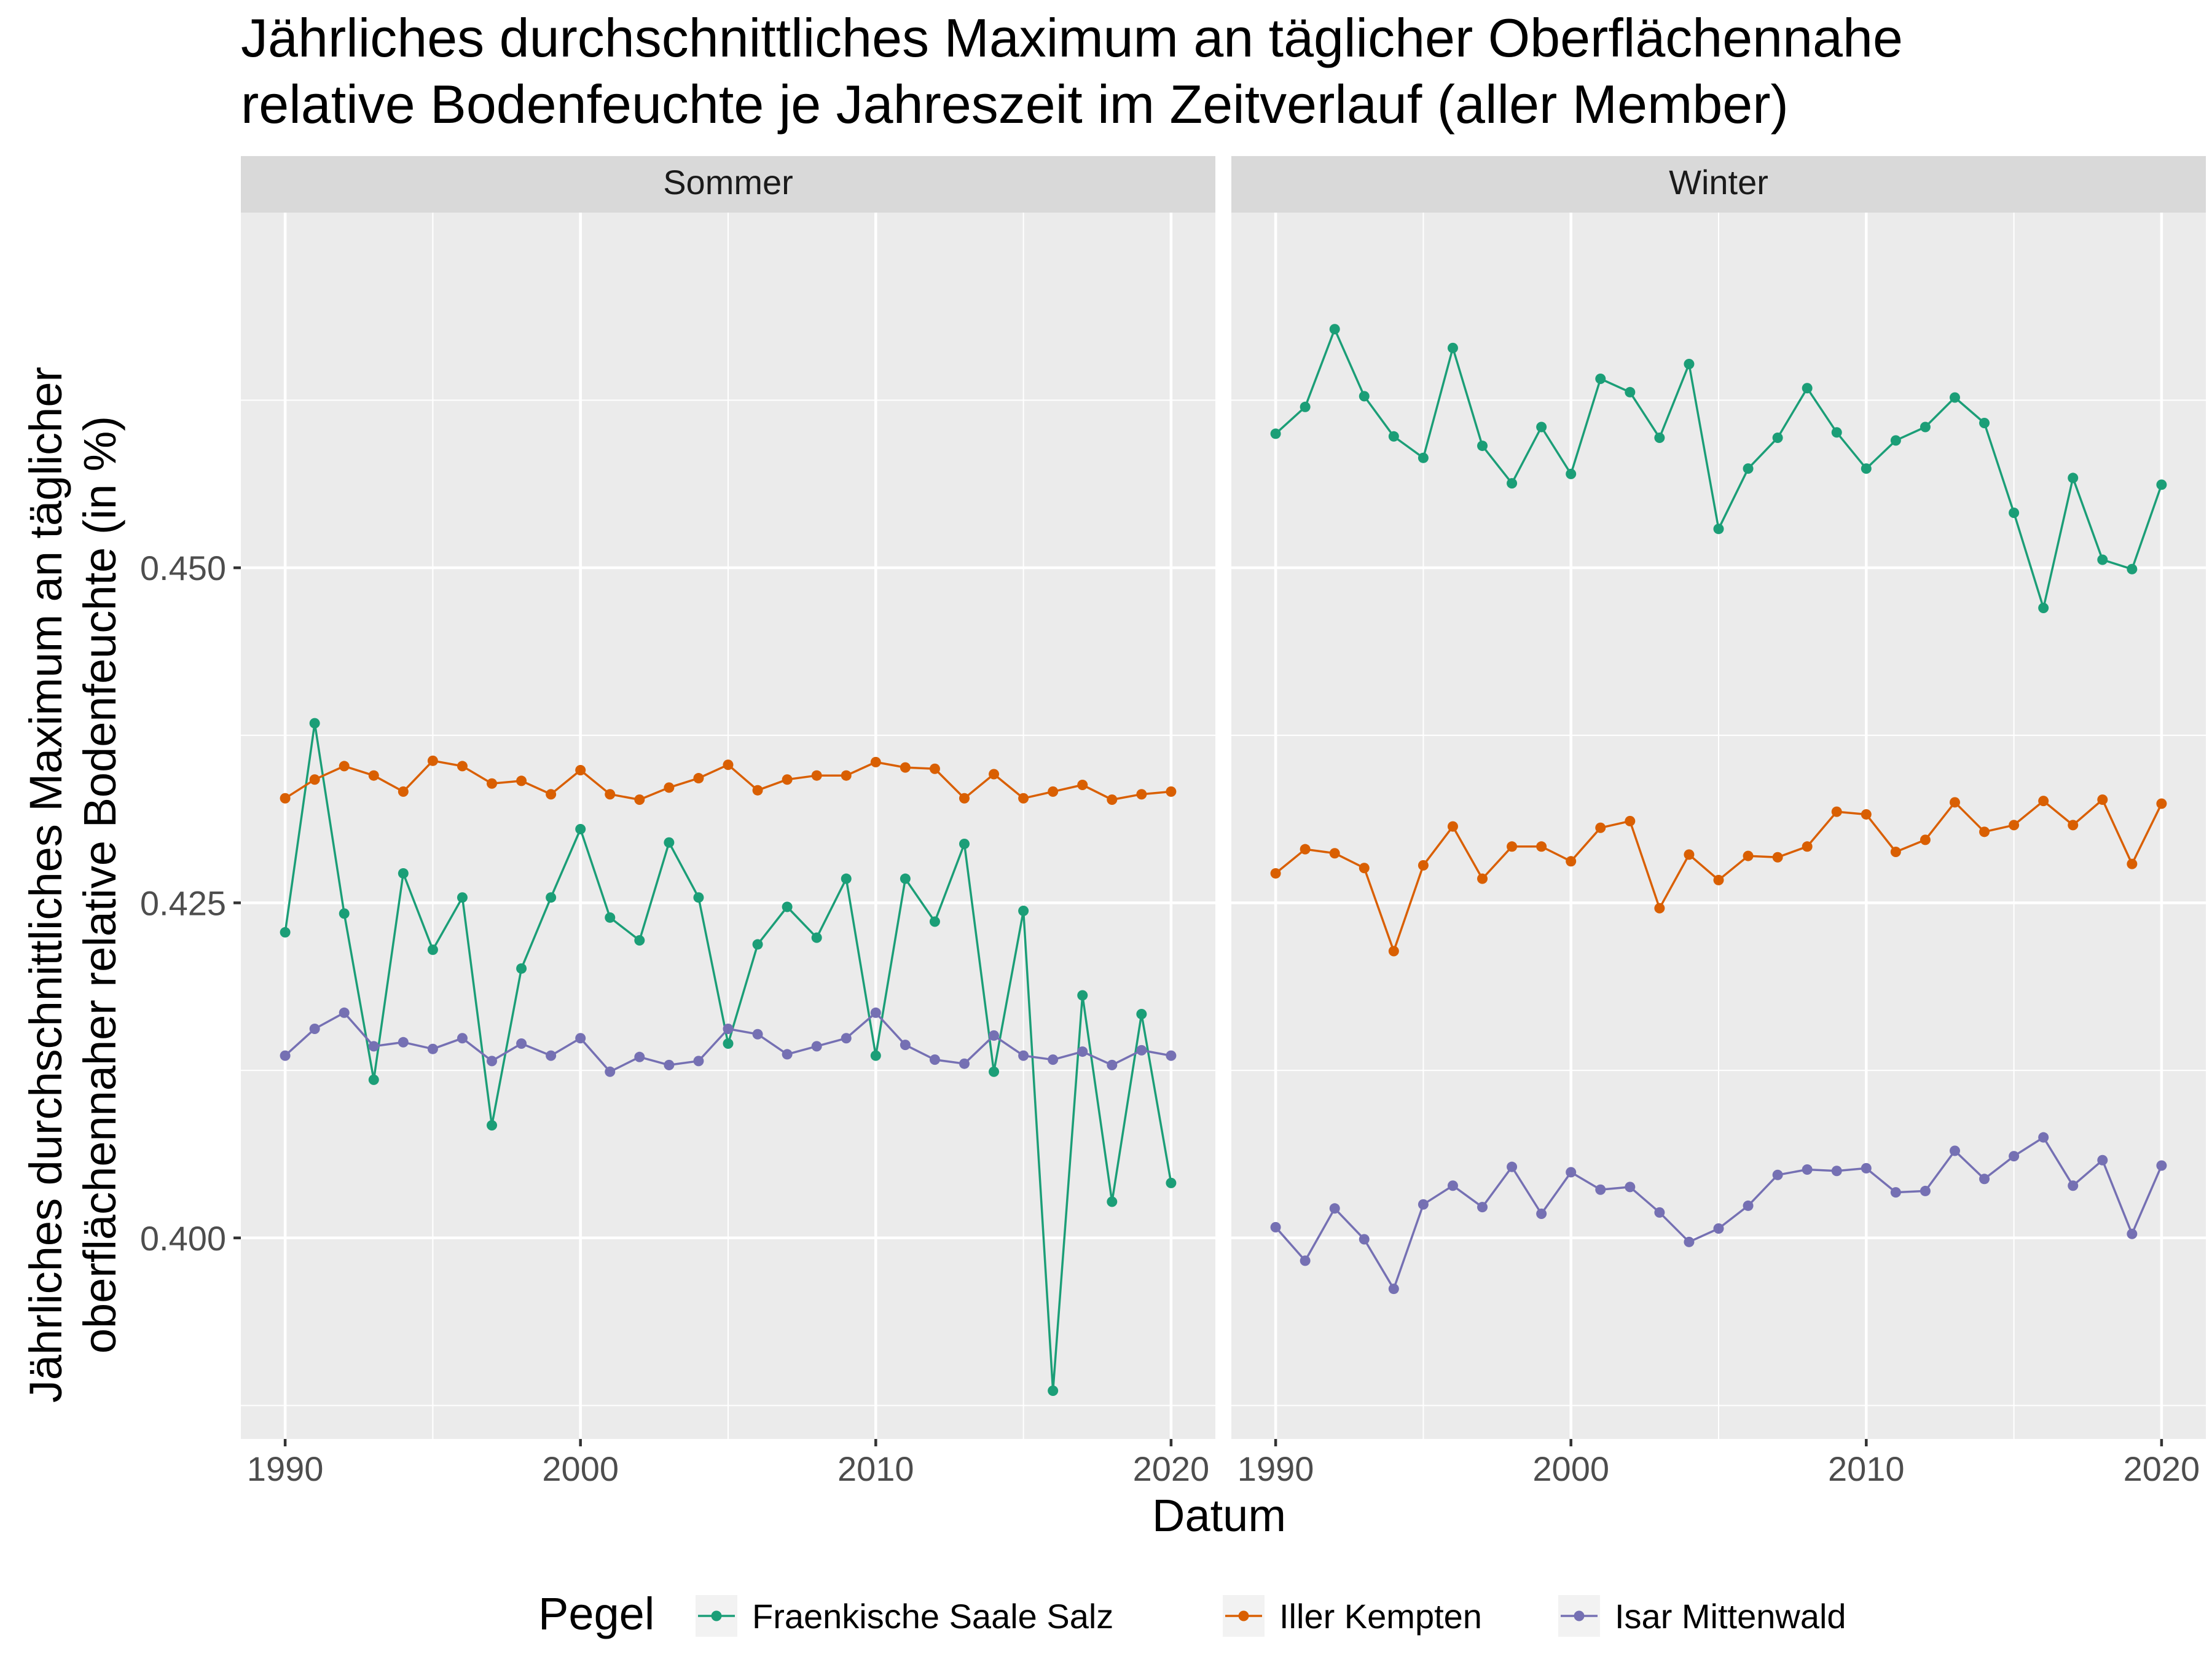  I want to click on legend-key-point-fraenkische-saale-salz, so click(716, 1616).